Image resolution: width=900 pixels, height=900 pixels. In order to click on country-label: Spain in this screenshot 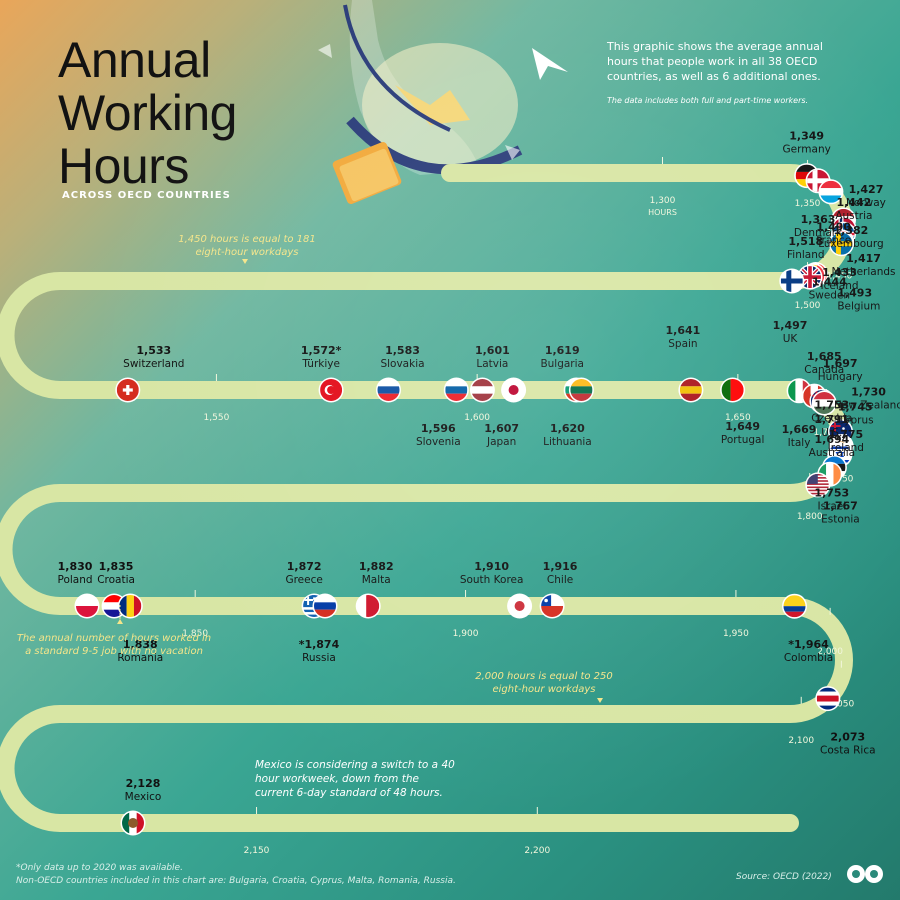, I will do `click(682, 344)`.